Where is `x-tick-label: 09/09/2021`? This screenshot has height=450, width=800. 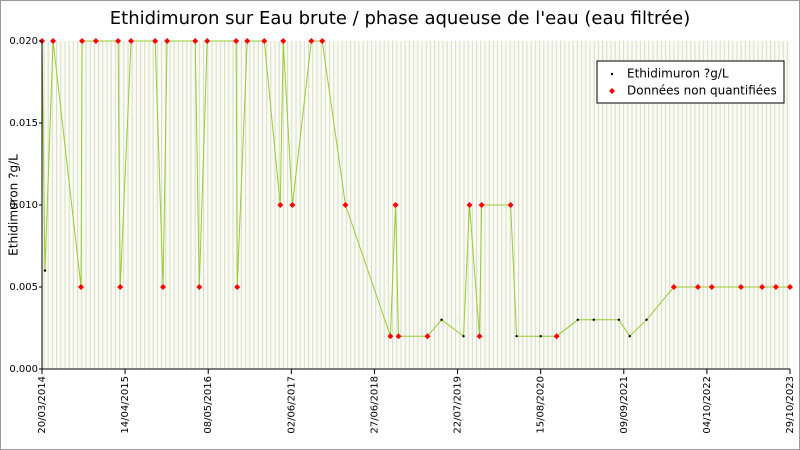
x-tick-label: 09/09/2021 is located at coordinates (624, 405).